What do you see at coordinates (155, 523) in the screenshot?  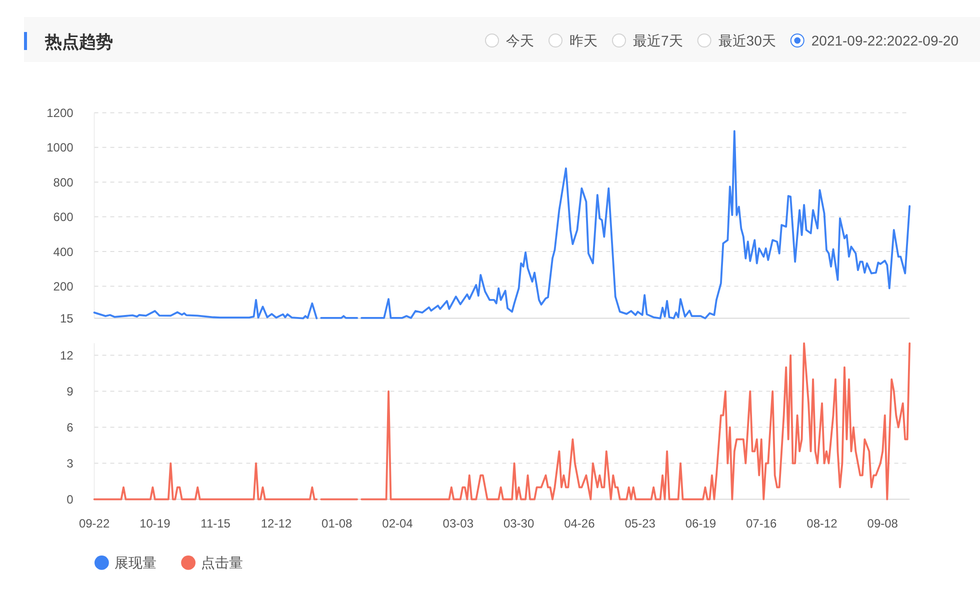 I see `x-tick-label: 10-19` at bounding box center [155, 523].